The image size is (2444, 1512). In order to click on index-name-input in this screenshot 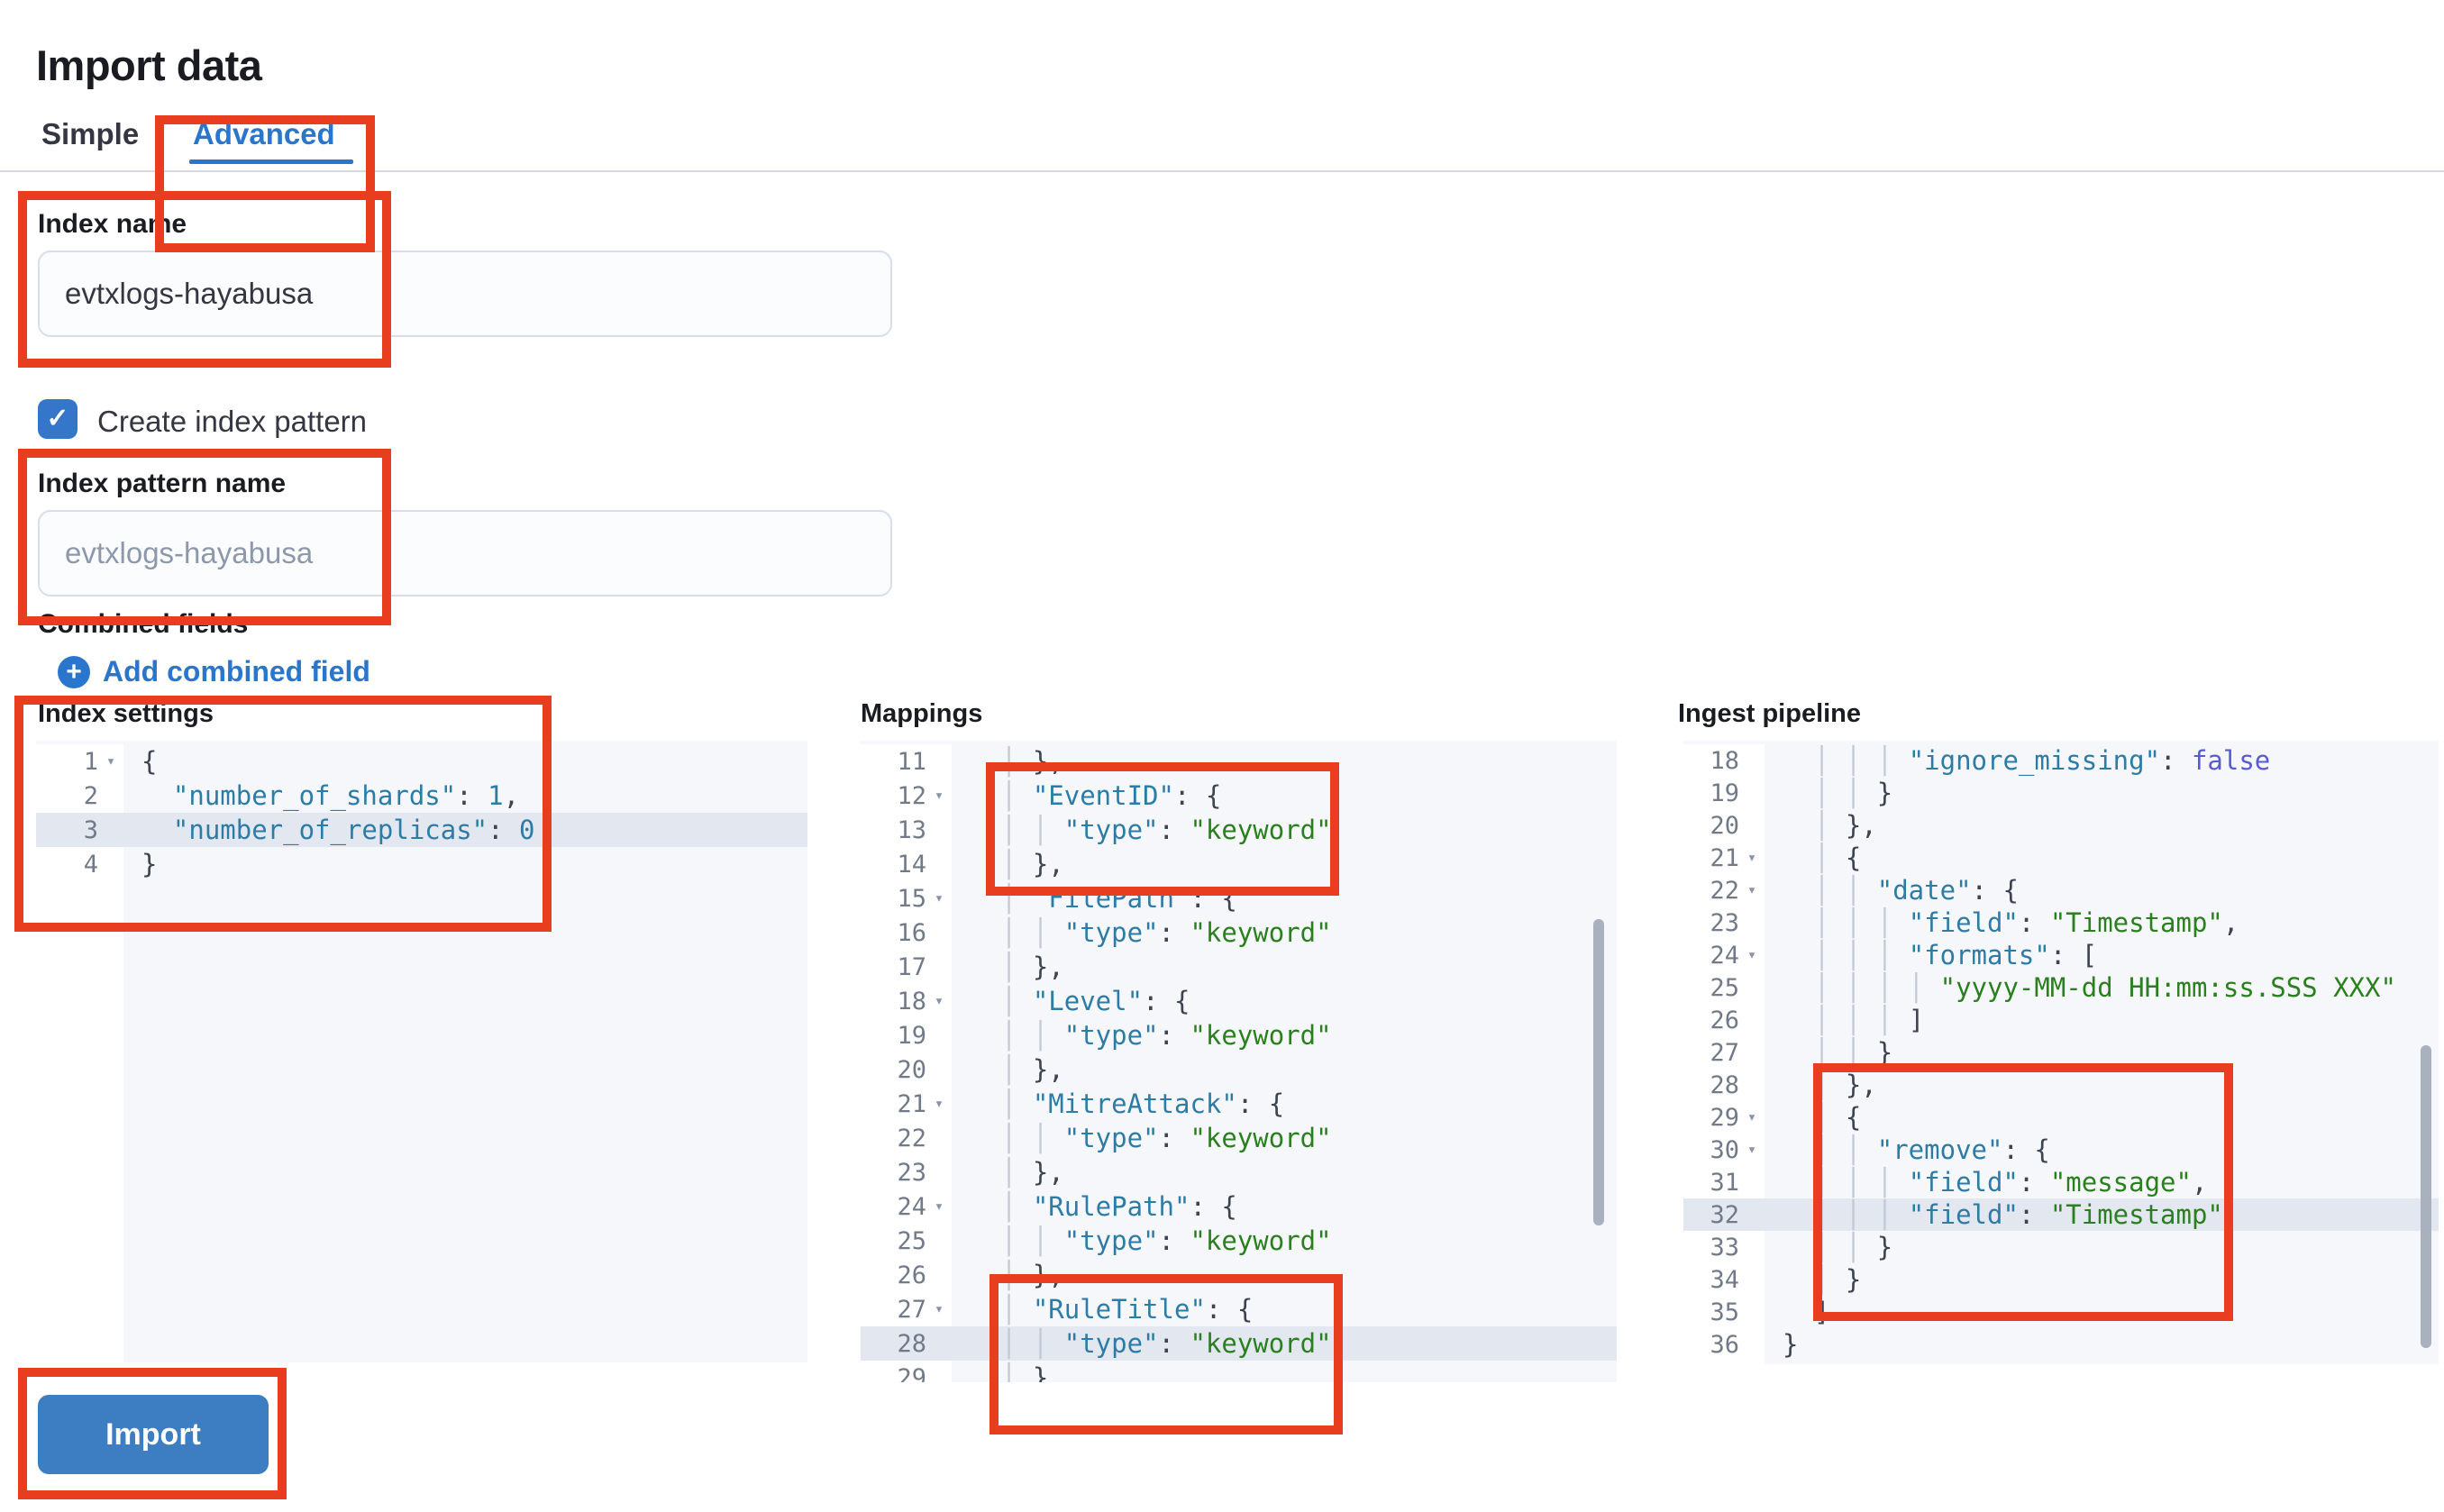, I will do `click(465, 293)`.